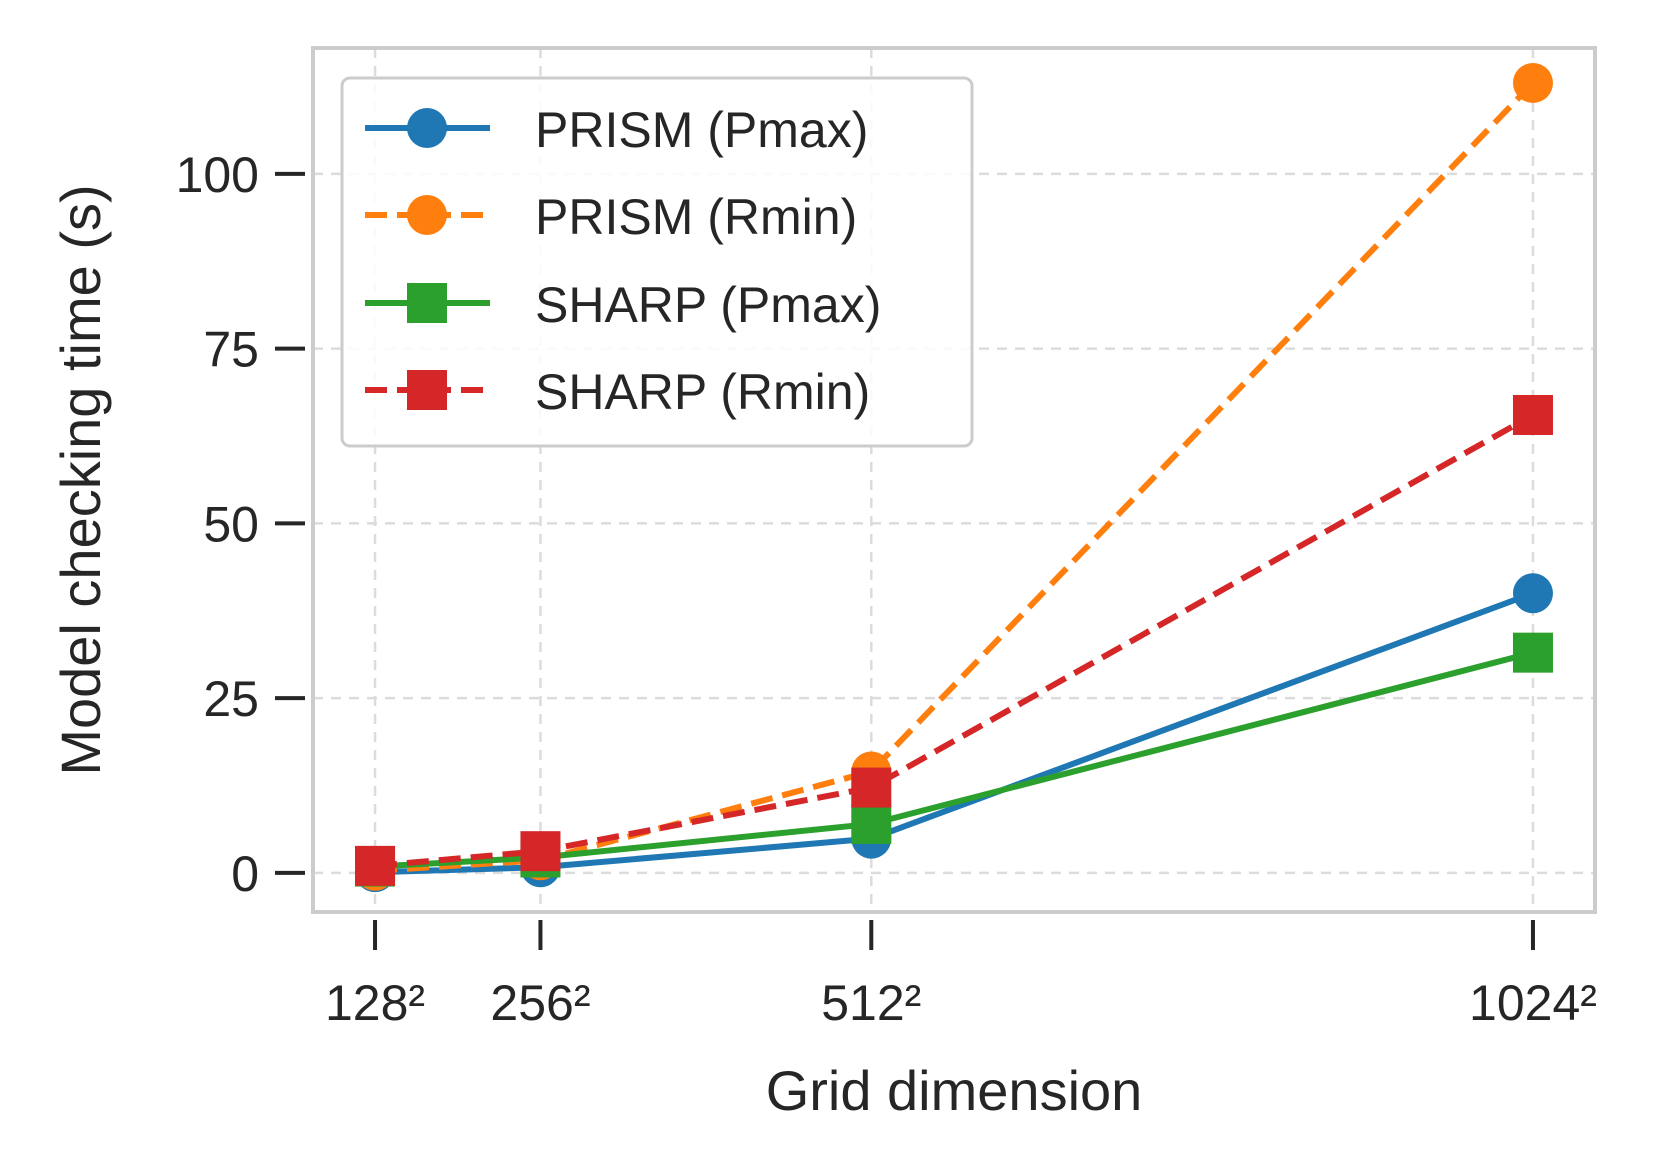 The height and width of the screenshot is (1174, 1662). Describe the element at coordinates (871, 1003) in the screenshot. I see `x-tick-label: 512²` at that location.